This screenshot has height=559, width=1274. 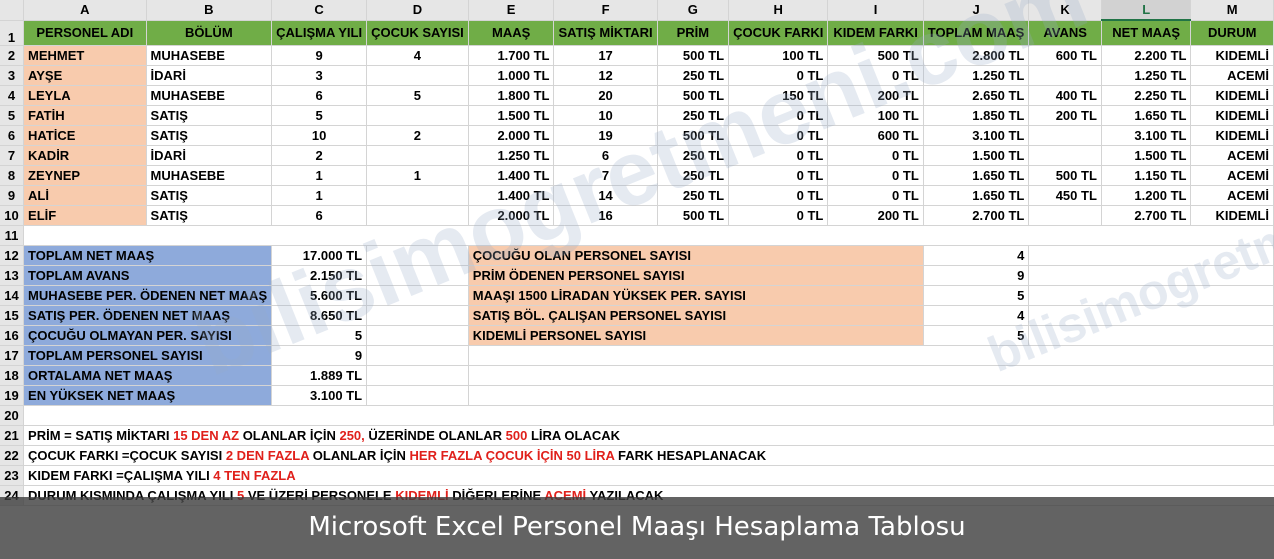 What do you see at coordinates (511, 215) in the screenshot?
I see `data-cell: 2.000 TL` at bounding box center [511, 215].